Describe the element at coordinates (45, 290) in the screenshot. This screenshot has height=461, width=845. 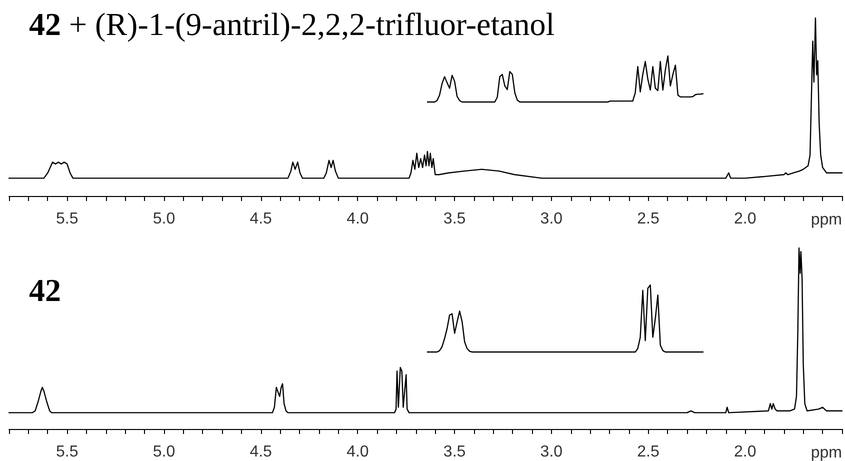
I see `text: 42` at that location.